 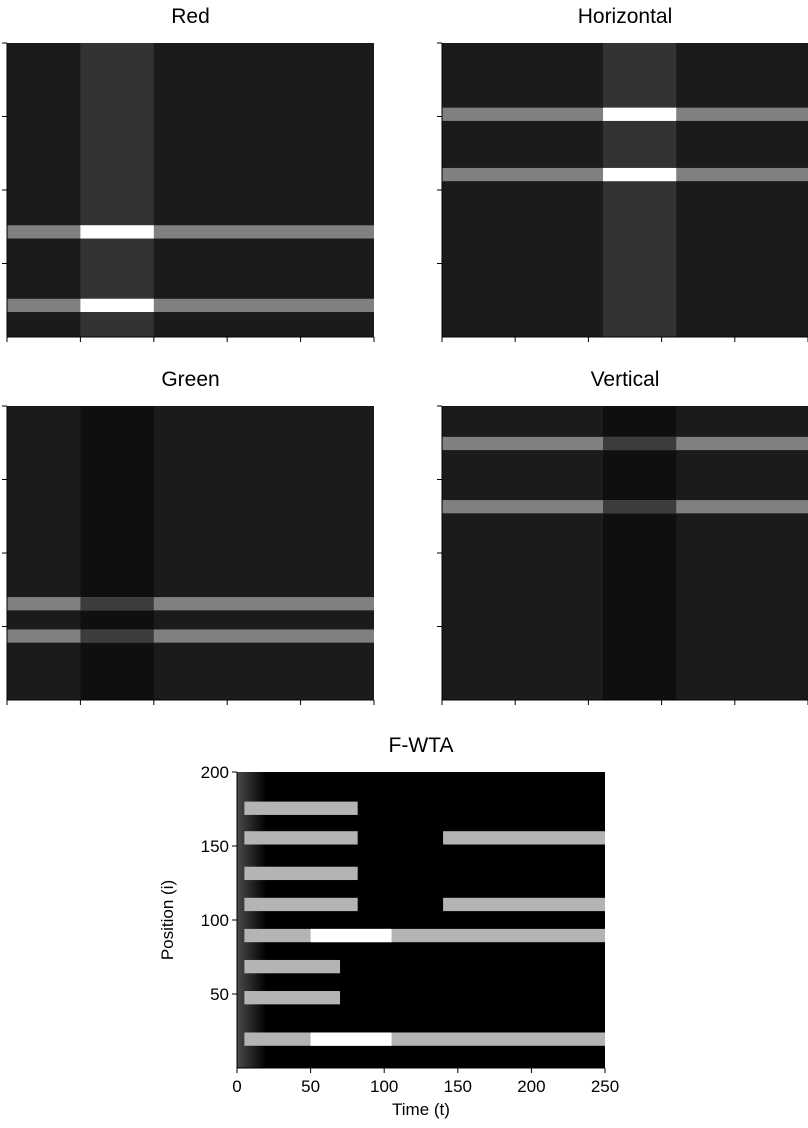 I want to click on chart-panel-3: Vertical, so click(x=622, y=536).